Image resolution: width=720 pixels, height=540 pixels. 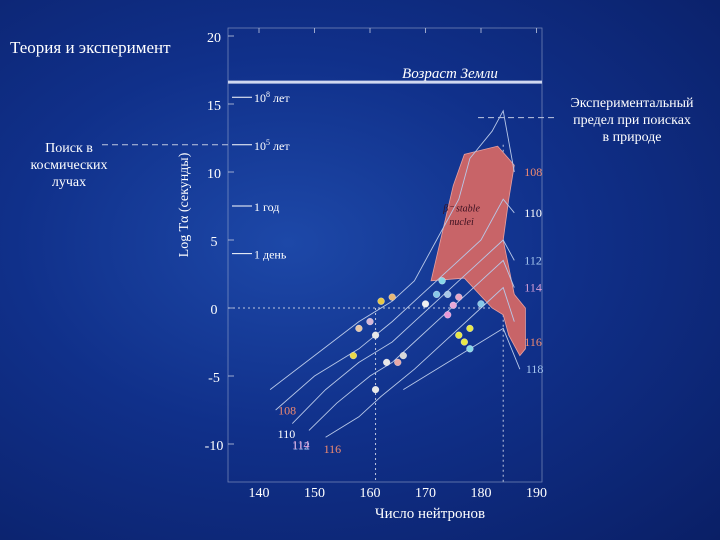 I want to click on earth-age-label: Возраст Земли, so click(x=450, y=74).